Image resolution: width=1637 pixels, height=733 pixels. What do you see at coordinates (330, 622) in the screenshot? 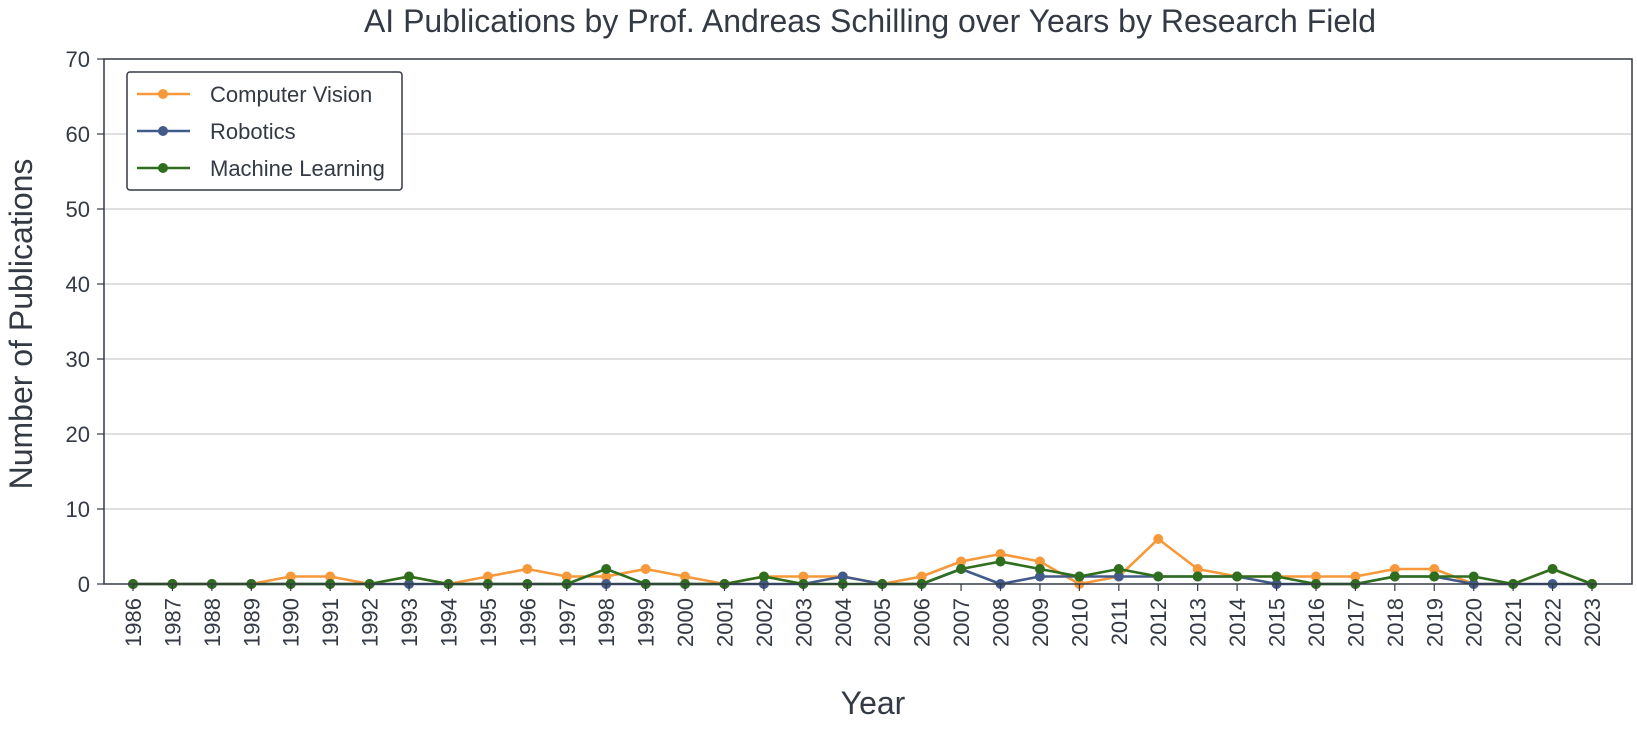
I see `x-tick-label: 1991` at bounding box center [330, 622].